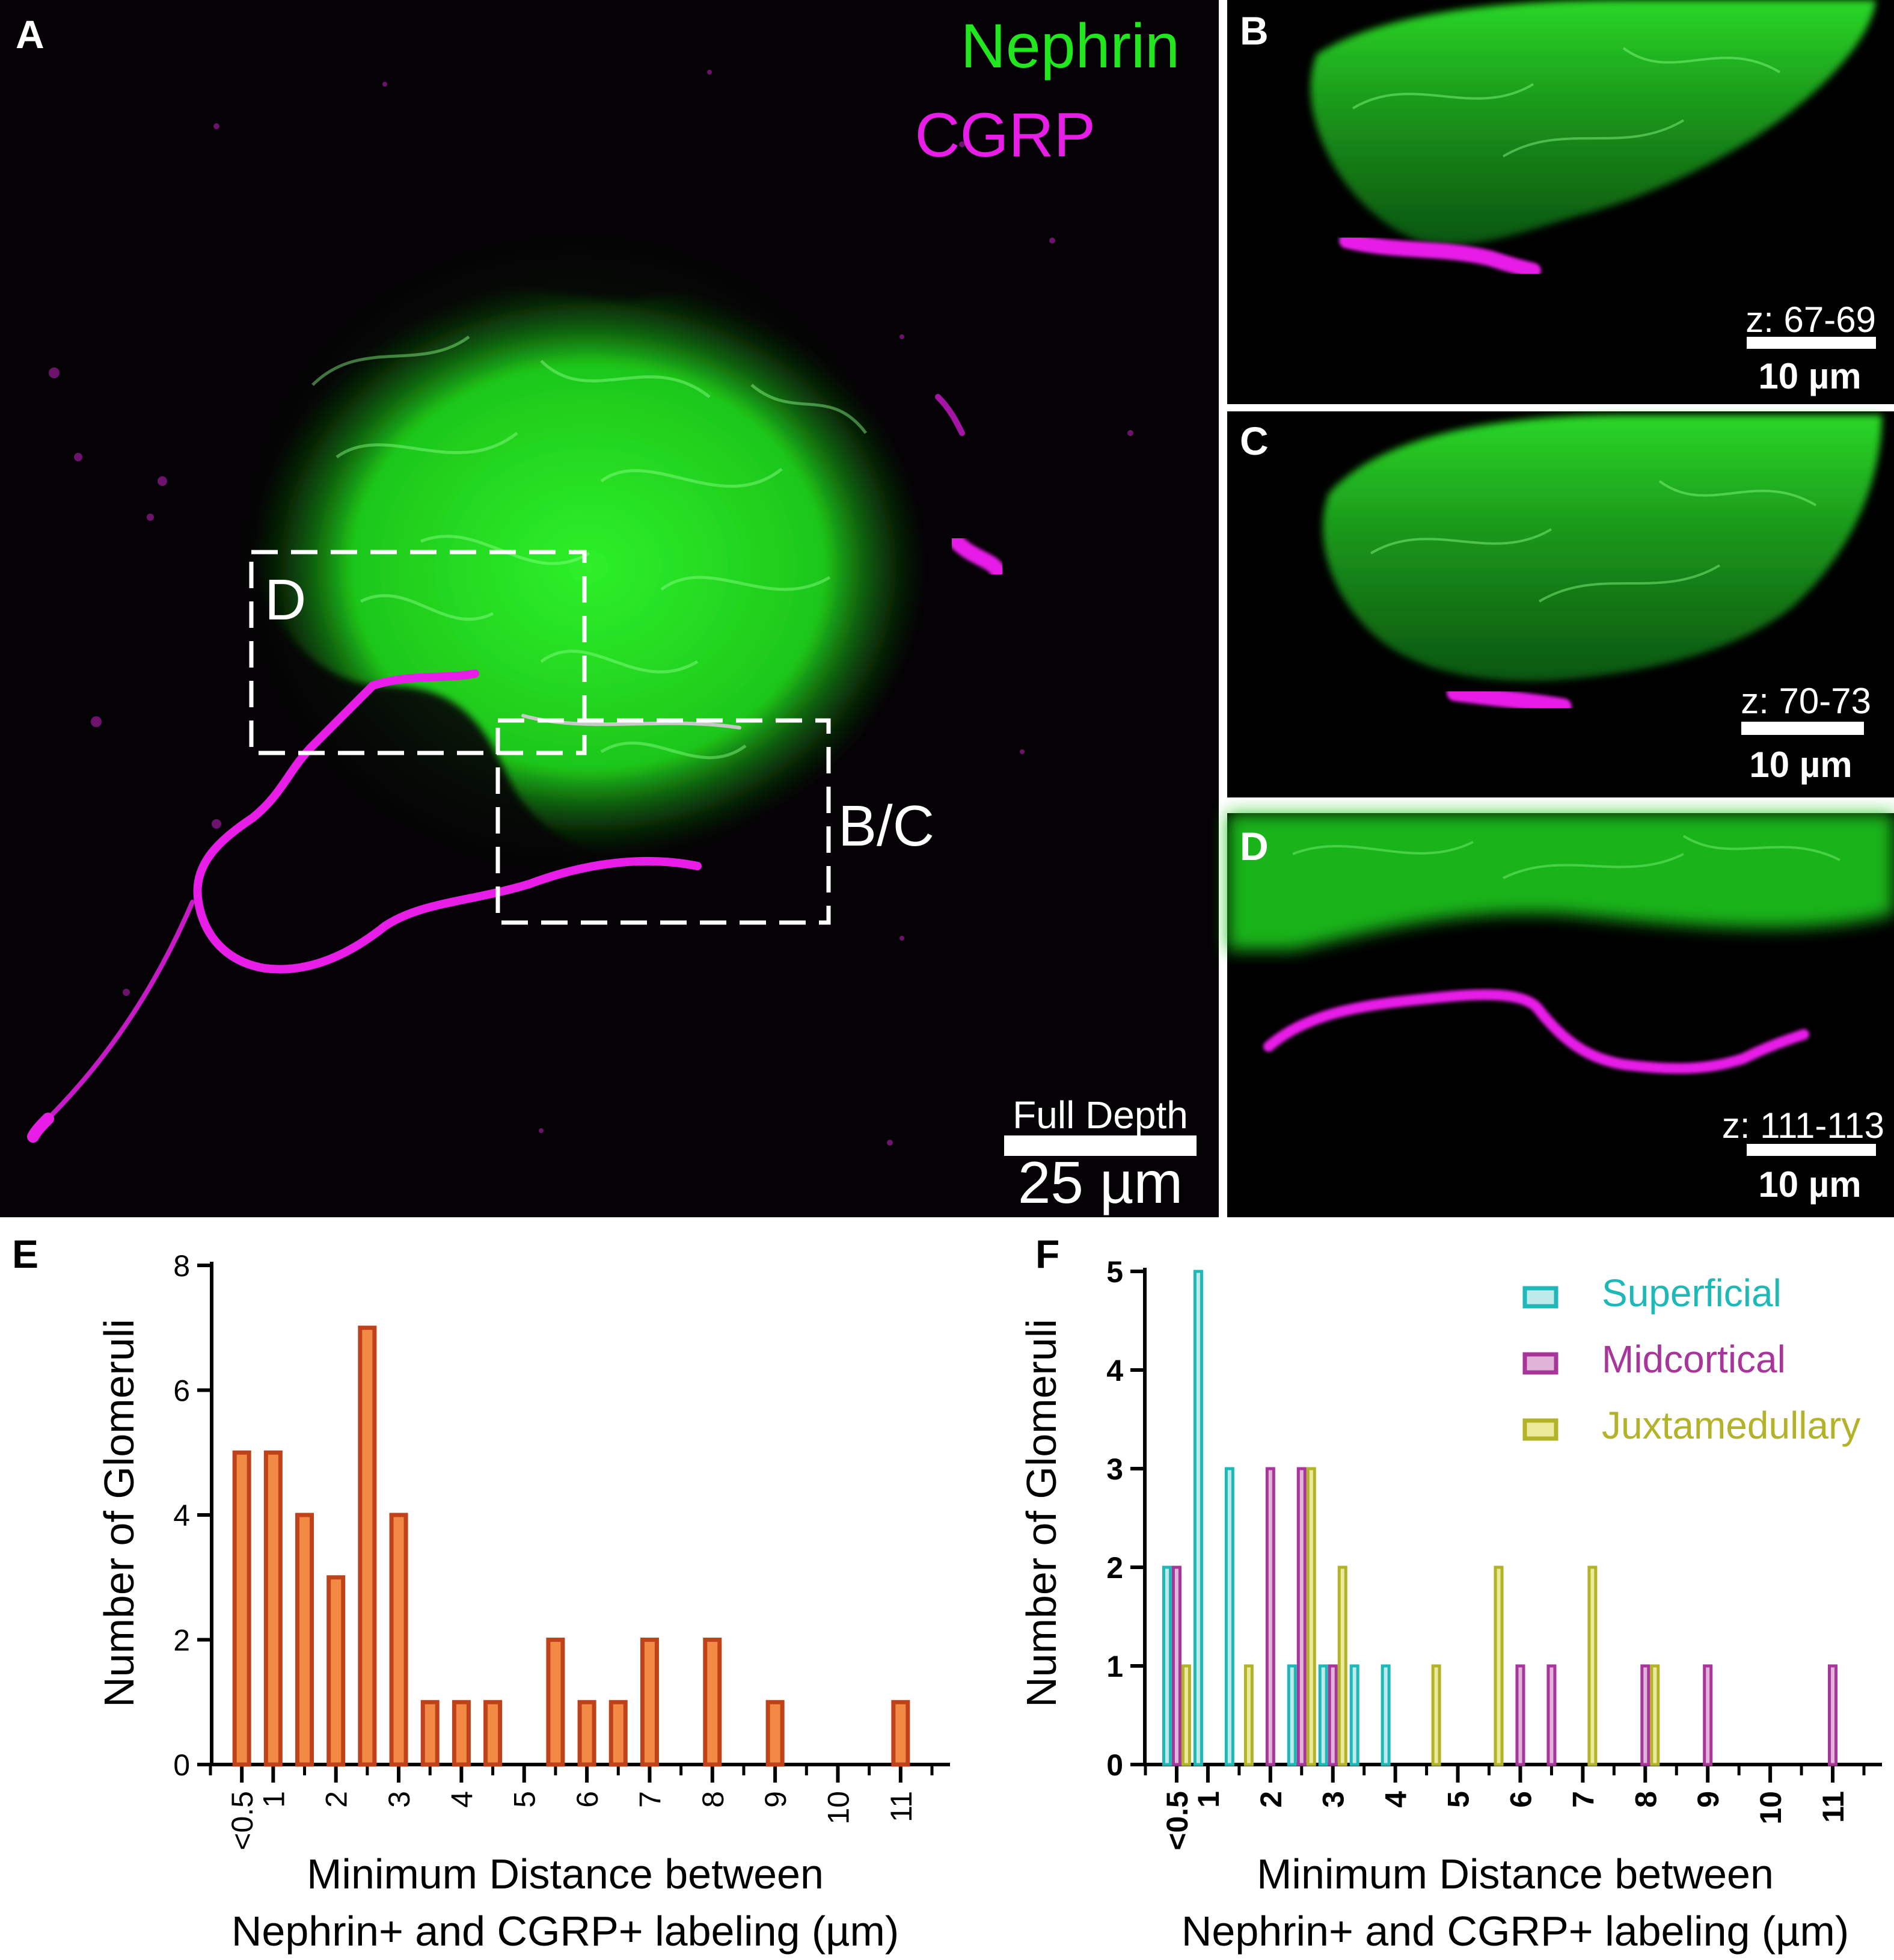 The image size is (1894, 1960). I want to click on glomerulus, so click(589, 566).